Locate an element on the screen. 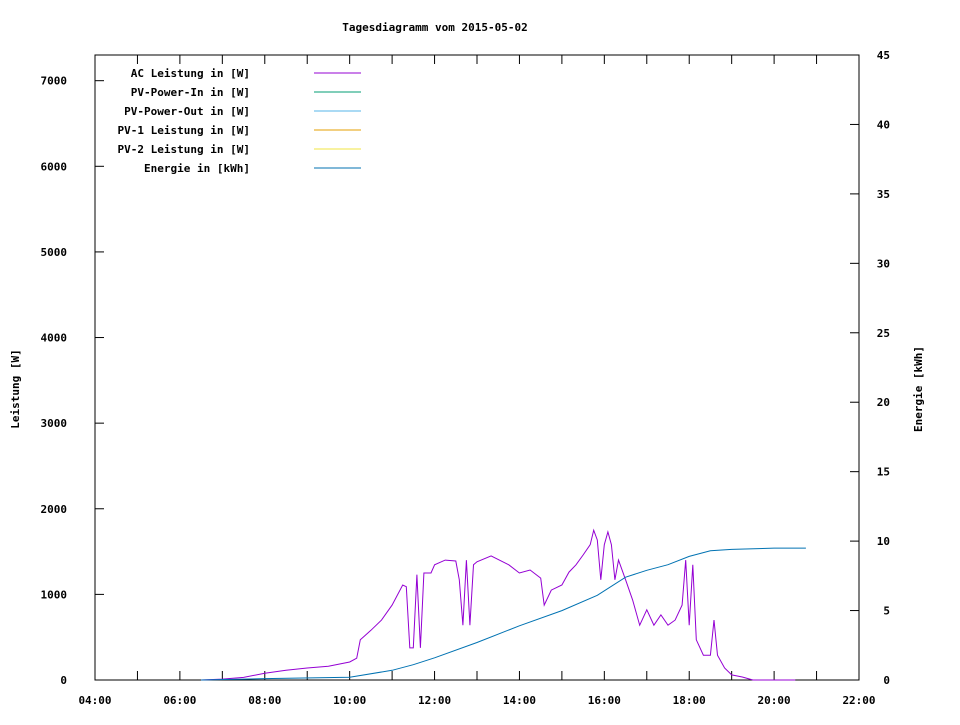 This screenshot has width=960, height=725. x-tick-label: 14:00 is located at coordinates (519, 700).